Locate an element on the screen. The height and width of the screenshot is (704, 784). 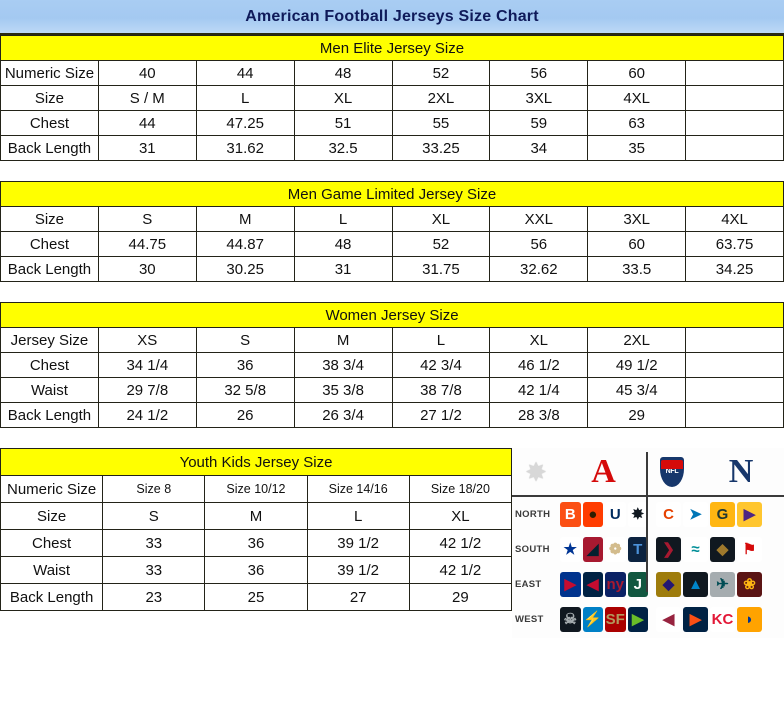
afc-team-group: ★ ◢ ❁ T is located at coordinates (604, 549).